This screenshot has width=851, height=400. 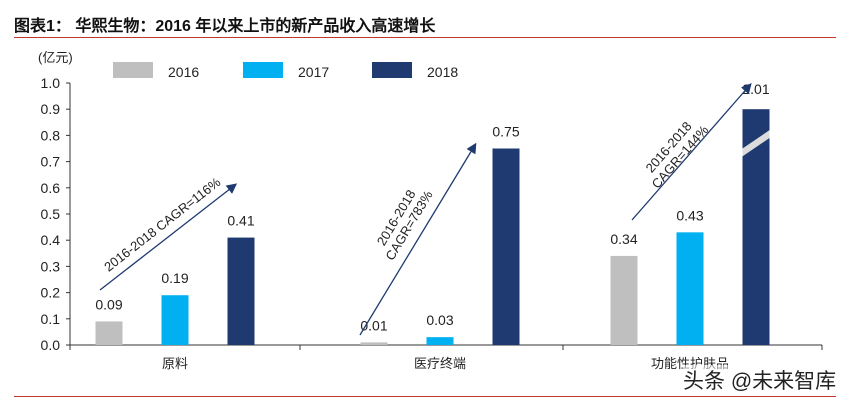 I want to click on legend-label: 2018, so click(x=442, y=72).